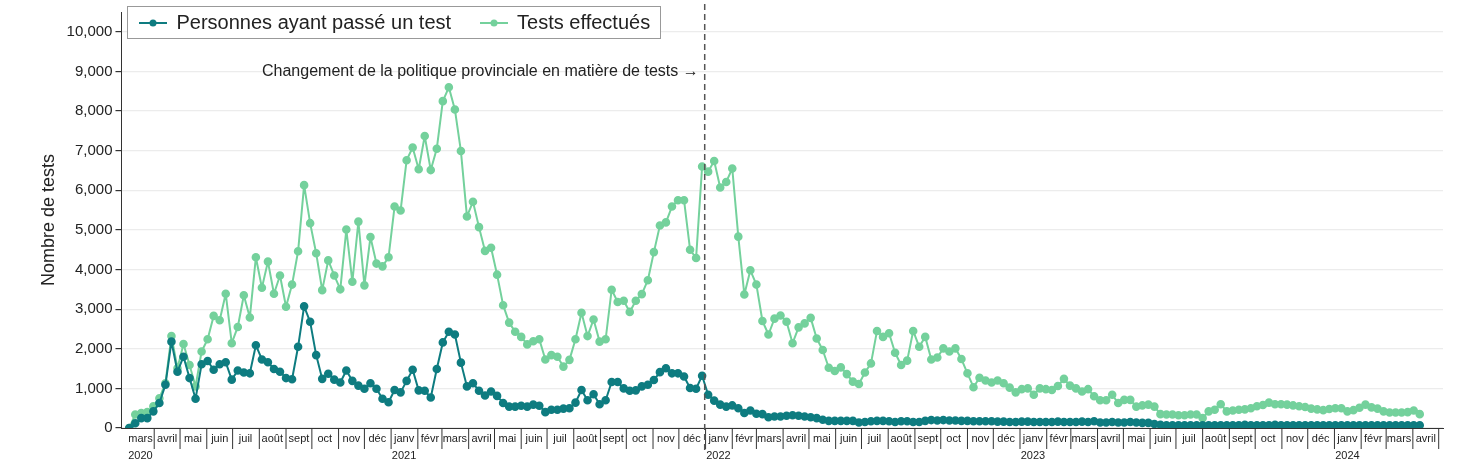 Image resolution: width=1457 pixels, height=467 pixels. What do you see at coordinates (93, 189) in the screenshot?
I see `y-tick-label: 6,000` at bounding box center [93, 189].